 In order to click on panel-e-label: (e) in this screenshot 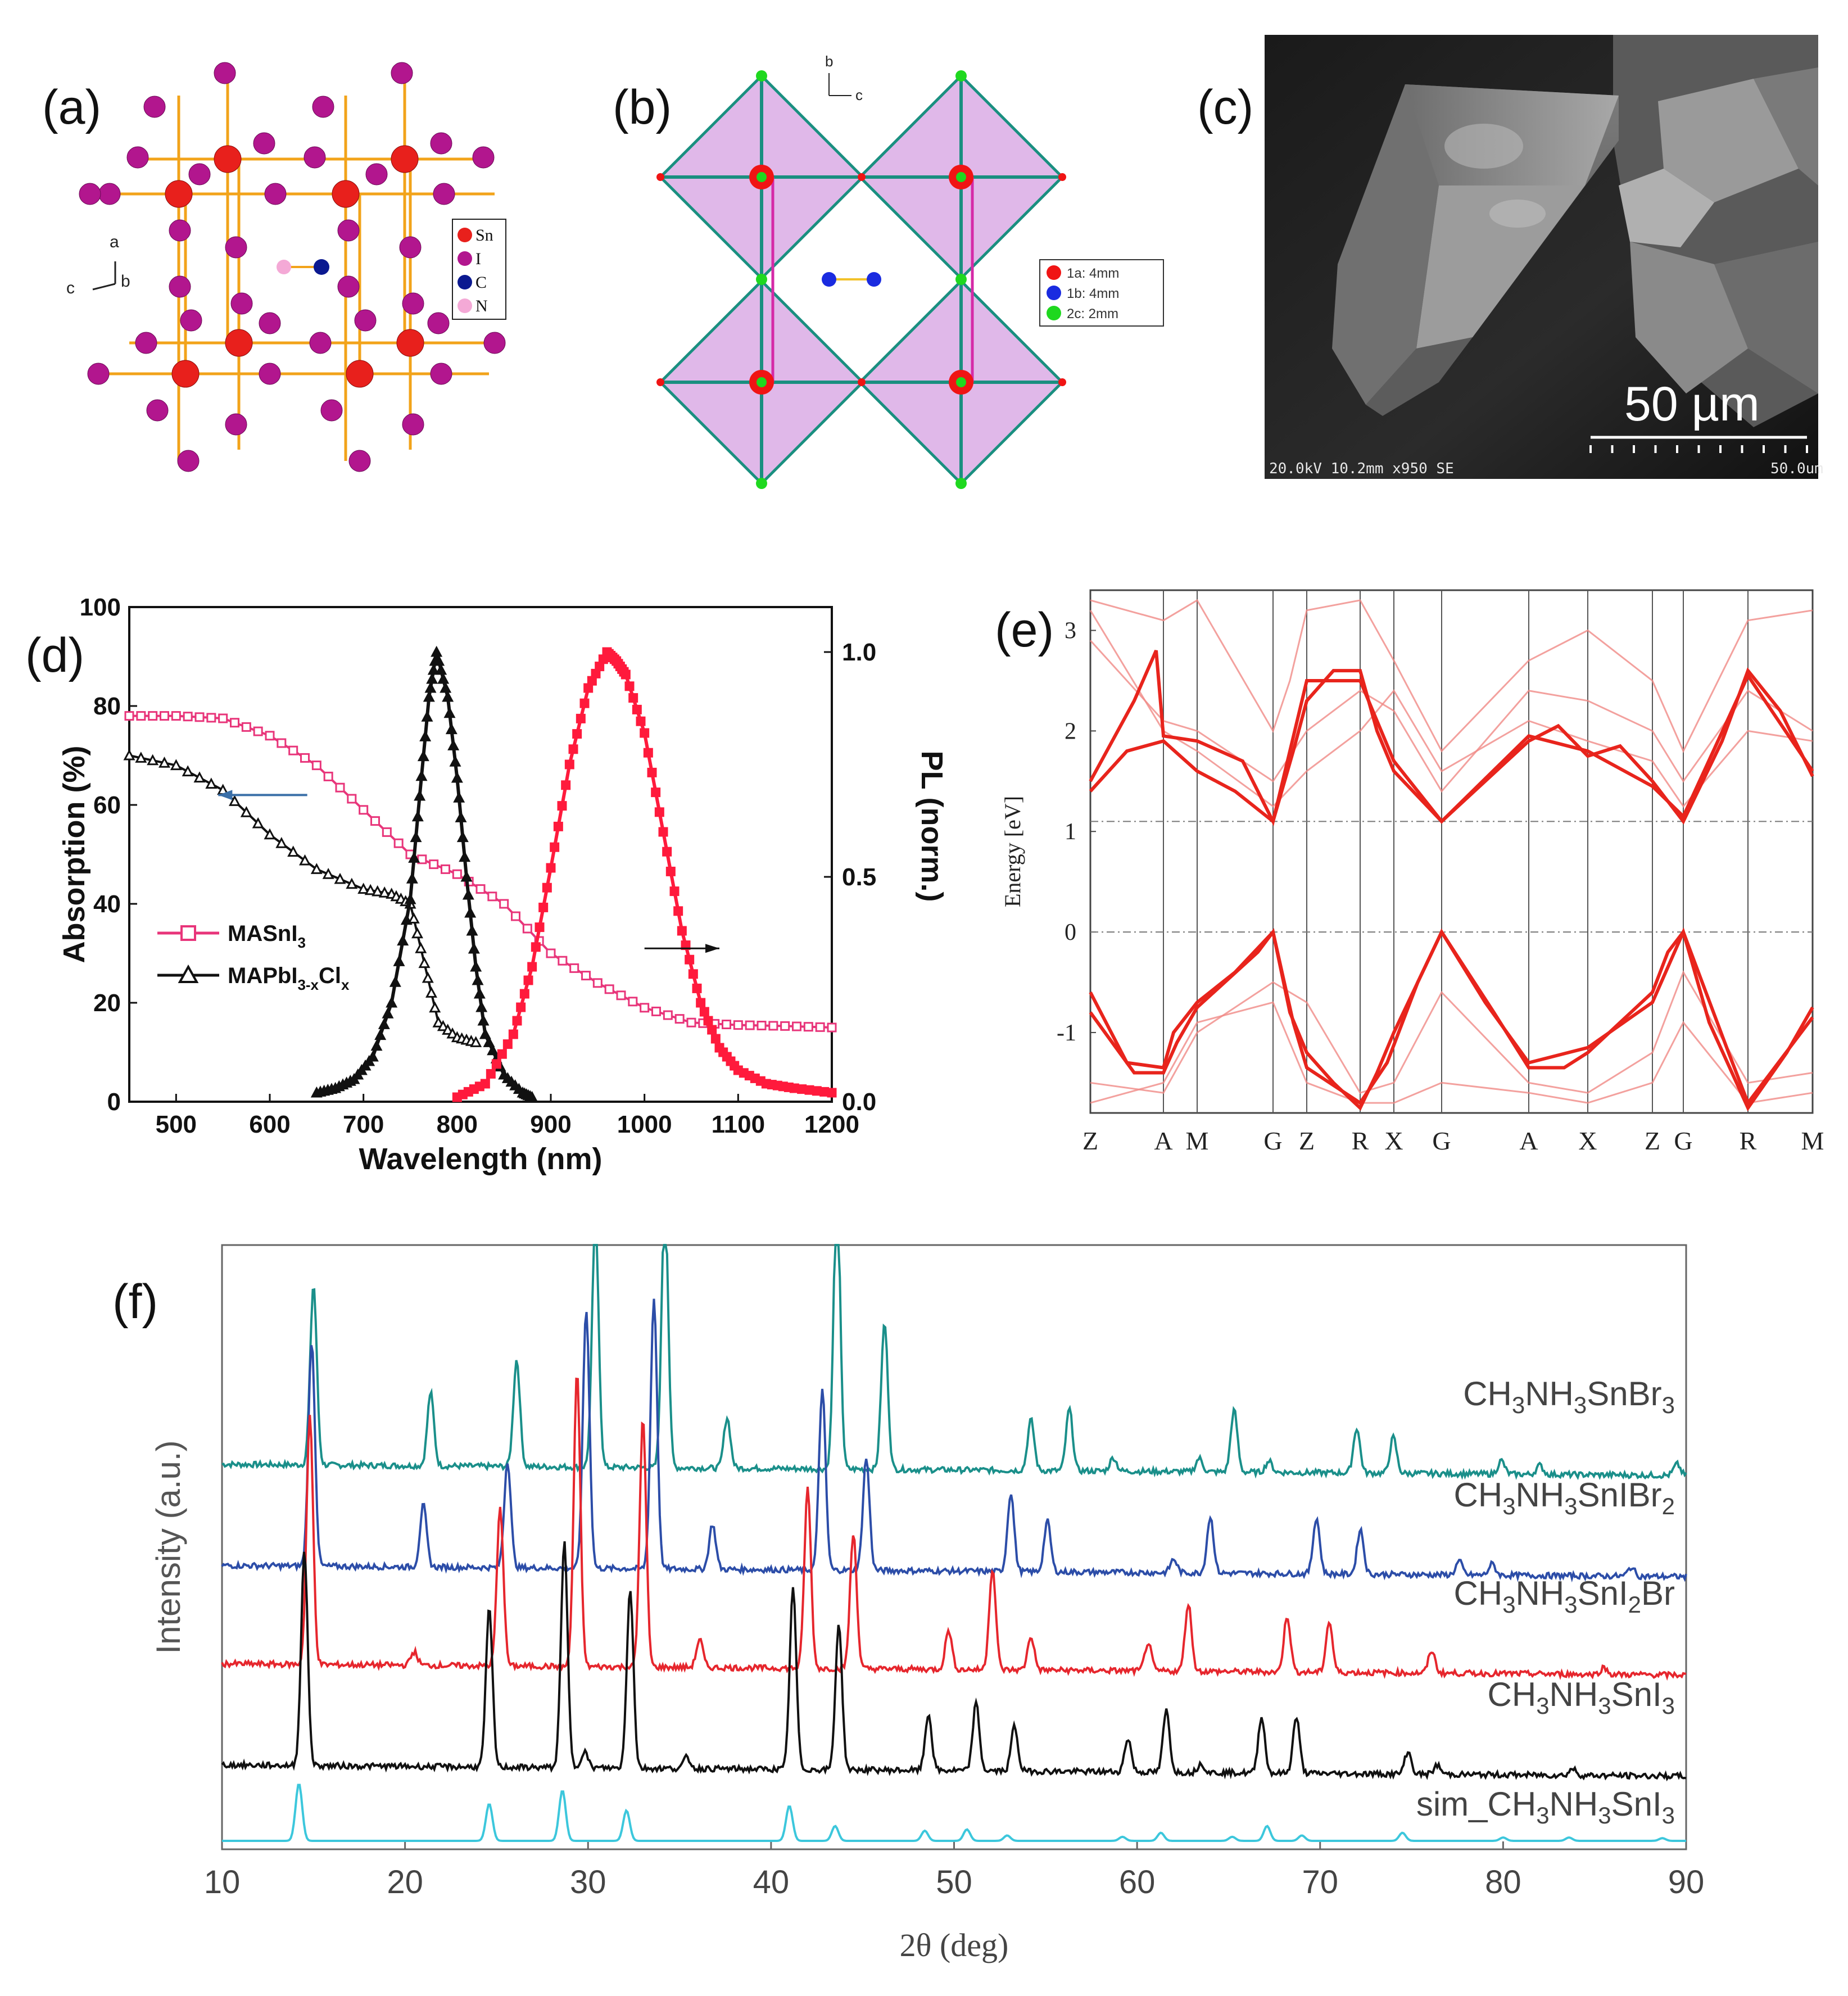, I will do `click(1024, 630)`.